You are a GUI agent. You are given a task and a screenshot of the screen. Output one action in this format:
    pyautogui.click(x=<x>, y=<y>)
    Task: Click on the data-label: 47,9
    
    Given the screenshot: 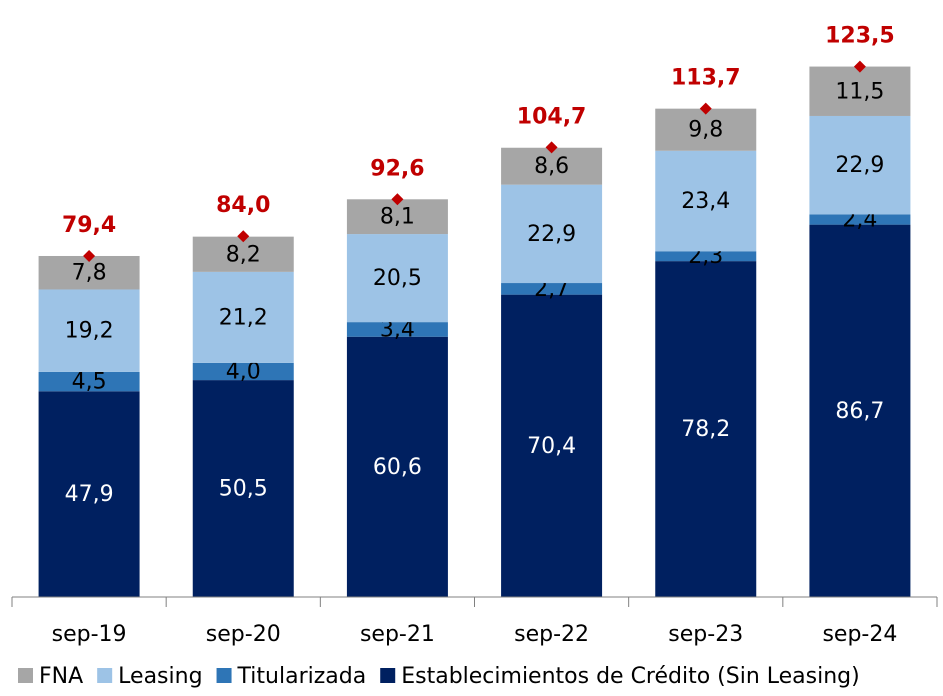 What is the action you would take?
    pyautogui.click(x=89, y=494)
    